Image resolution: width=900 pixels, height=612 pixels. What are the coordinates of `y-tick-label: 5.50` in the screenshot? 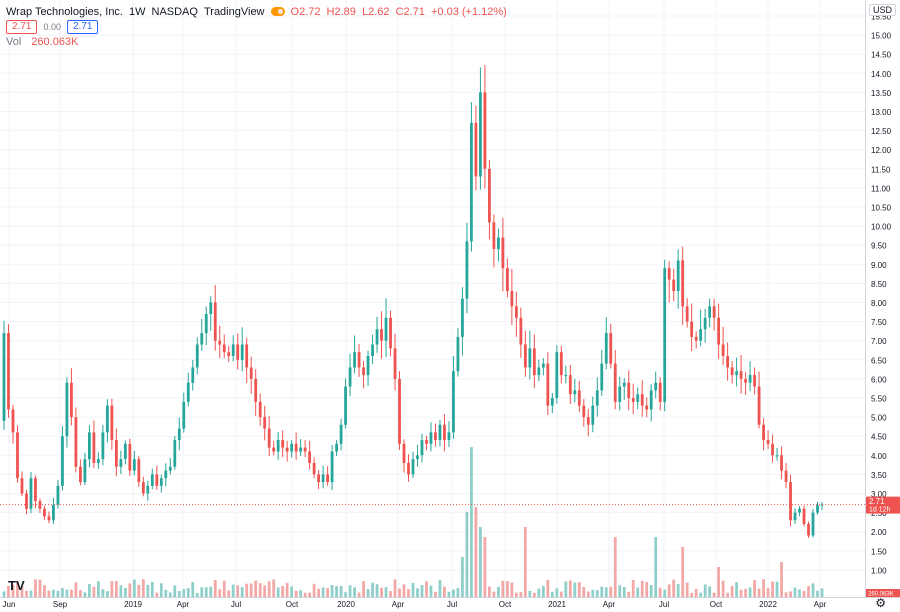 It's located at (879, 399).